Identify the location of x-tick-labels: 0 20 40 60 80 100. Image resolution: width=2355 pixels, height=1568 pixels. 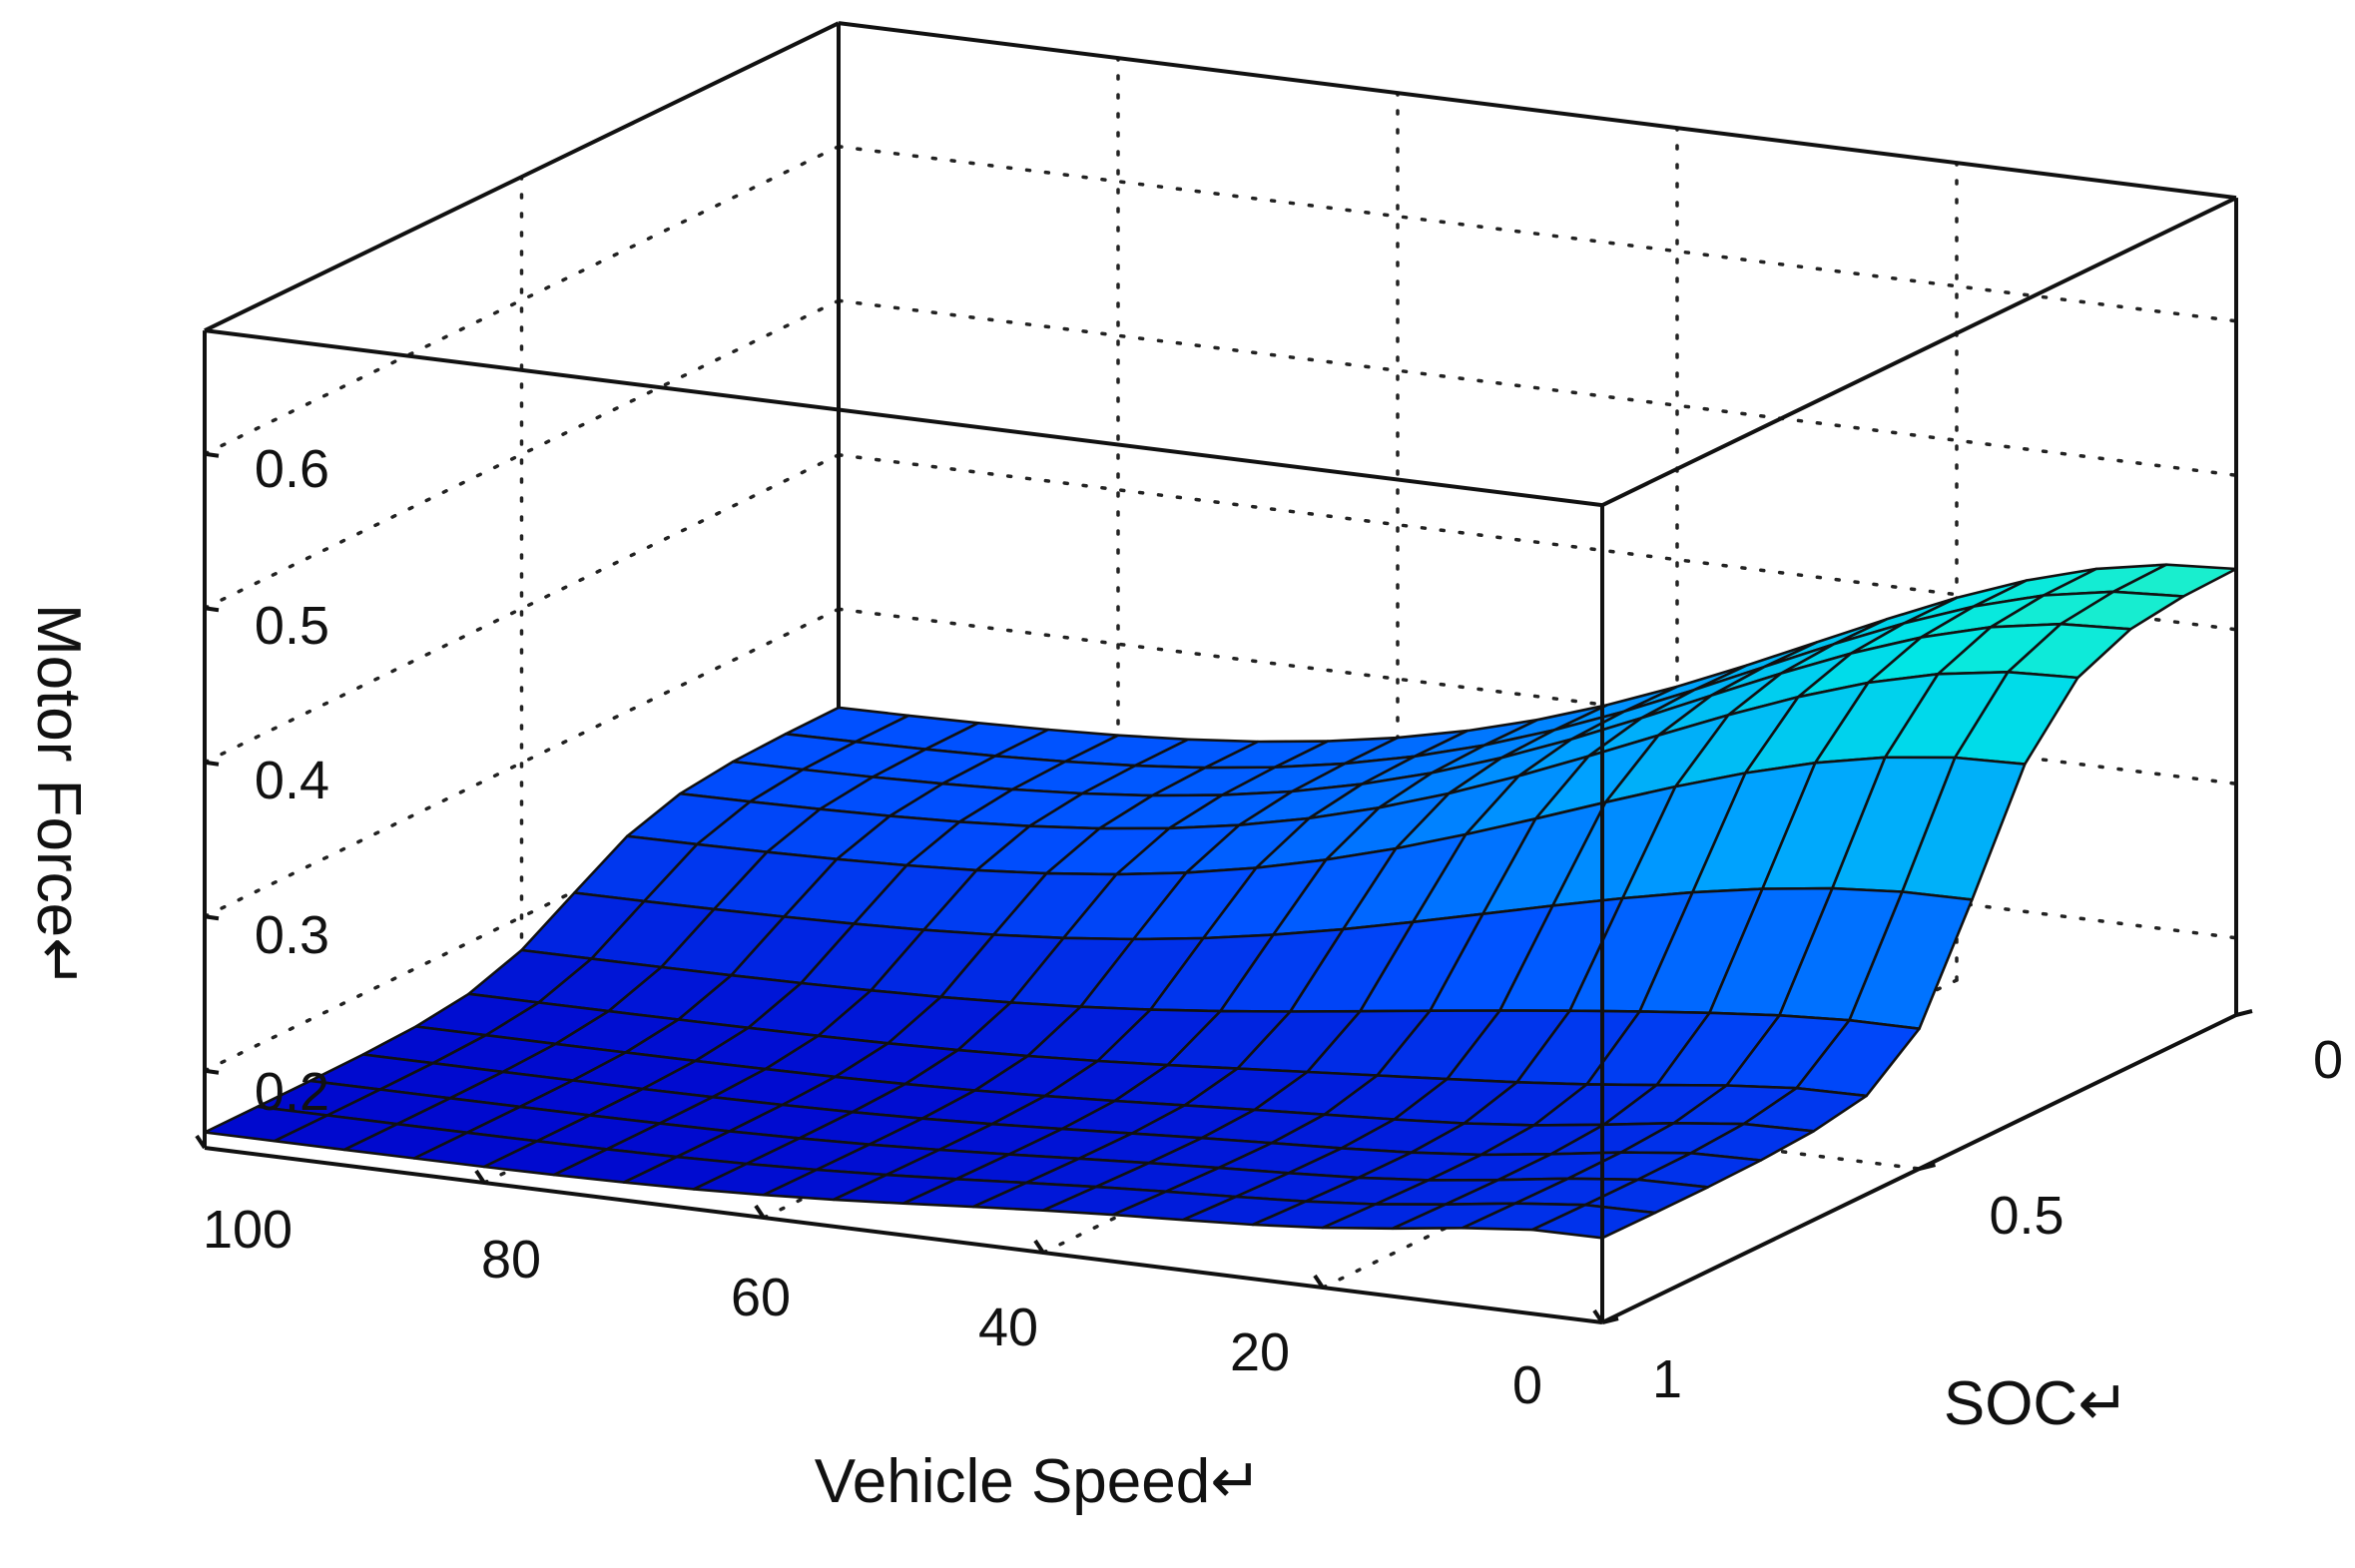
(872, 1307).